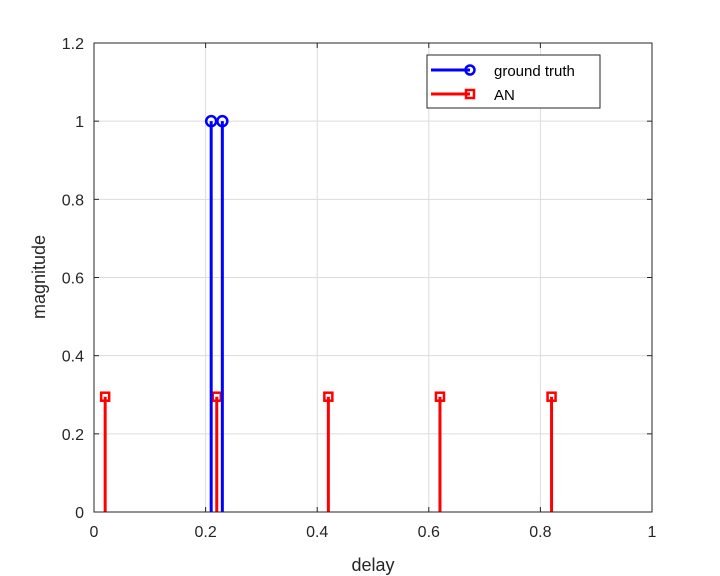  I want to click on x-tick-label: 0.6, so click(429, 532).